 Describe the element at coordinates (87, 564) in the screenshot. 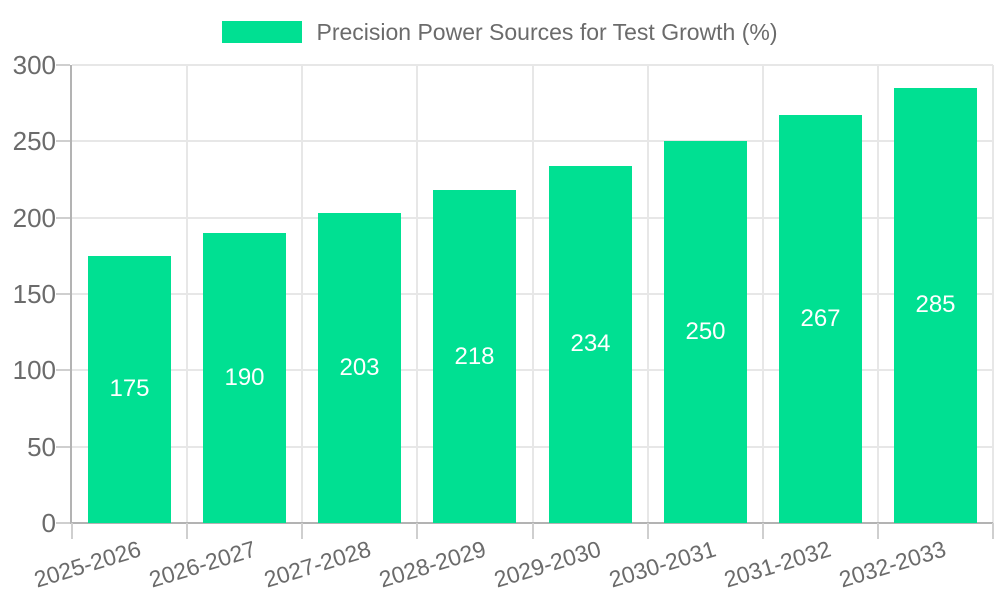

I see `x-axis-label: 2025-2026` at that location.